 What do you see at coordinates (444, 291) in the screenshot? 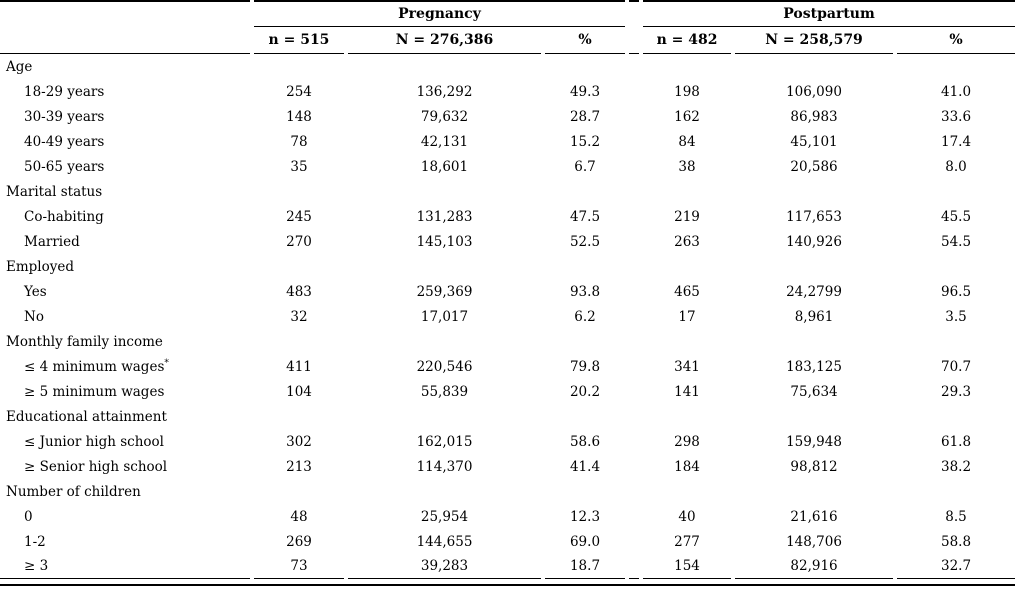
I see `value-cell: 259,369` at bounding box center [444, 291].